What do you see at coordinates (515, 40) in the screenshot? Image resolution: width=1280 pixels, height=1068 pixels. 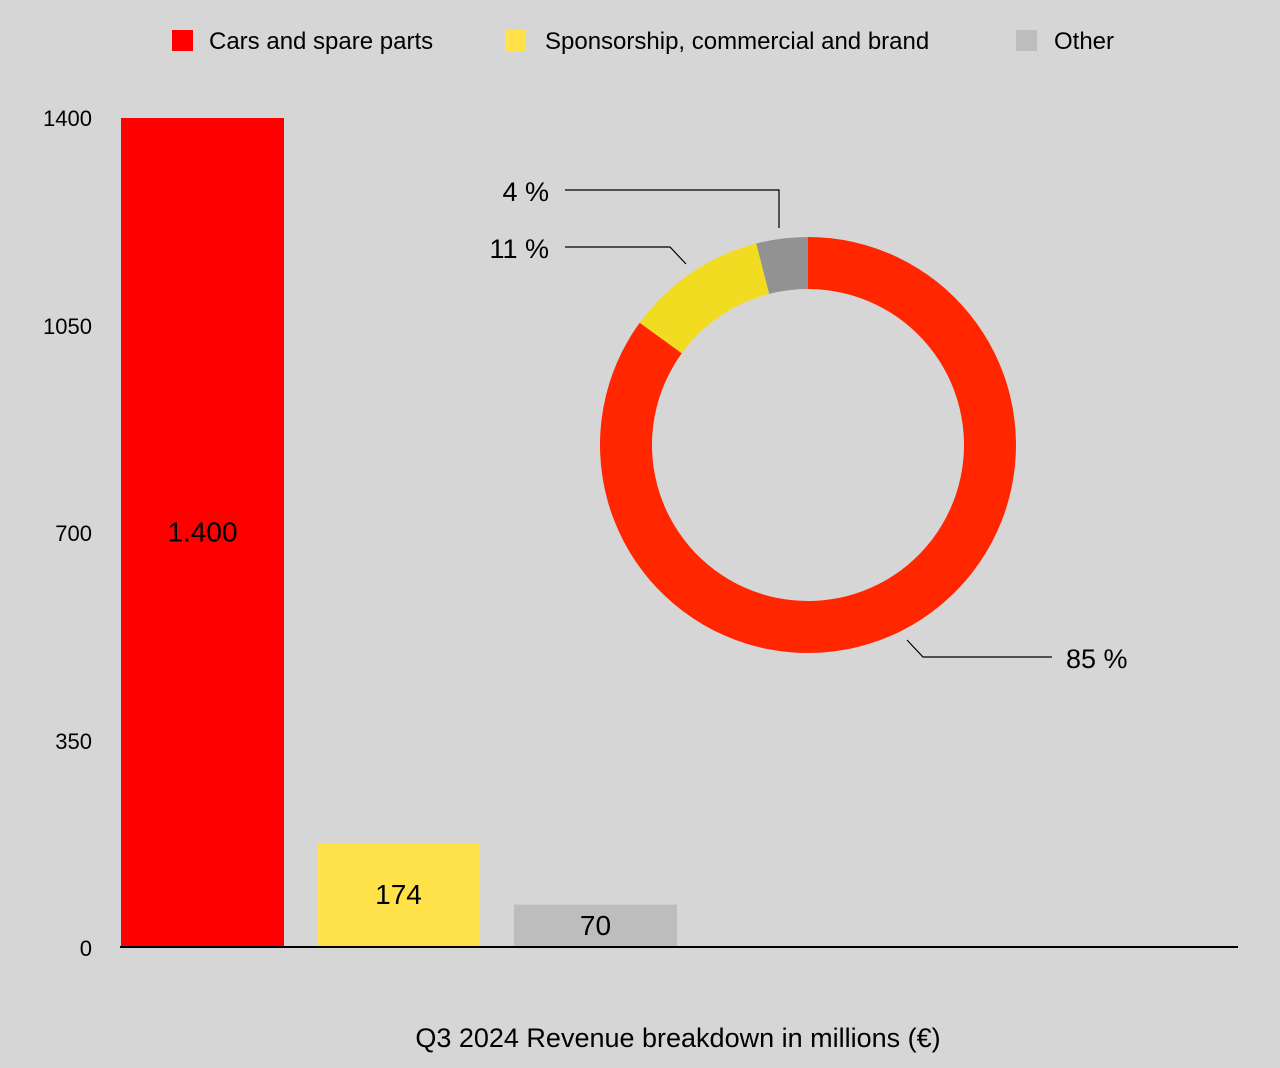 I see `legend-swatch-sponsorship` at bounding box center [515, 40].